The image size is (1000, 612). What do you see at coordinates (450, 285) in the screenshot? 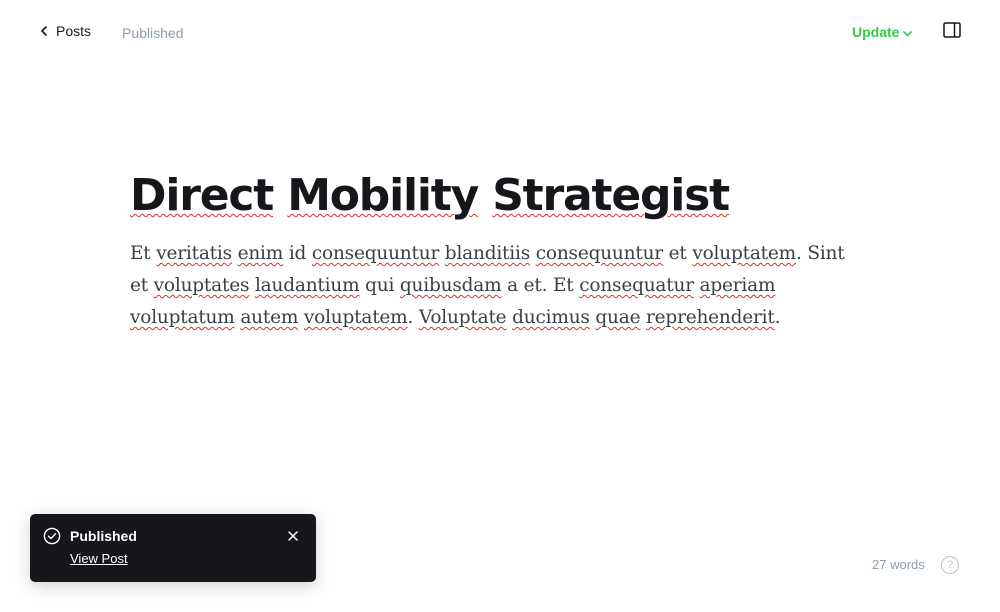
I see `body-word: quibusdam` at bounding box center [450, 285].